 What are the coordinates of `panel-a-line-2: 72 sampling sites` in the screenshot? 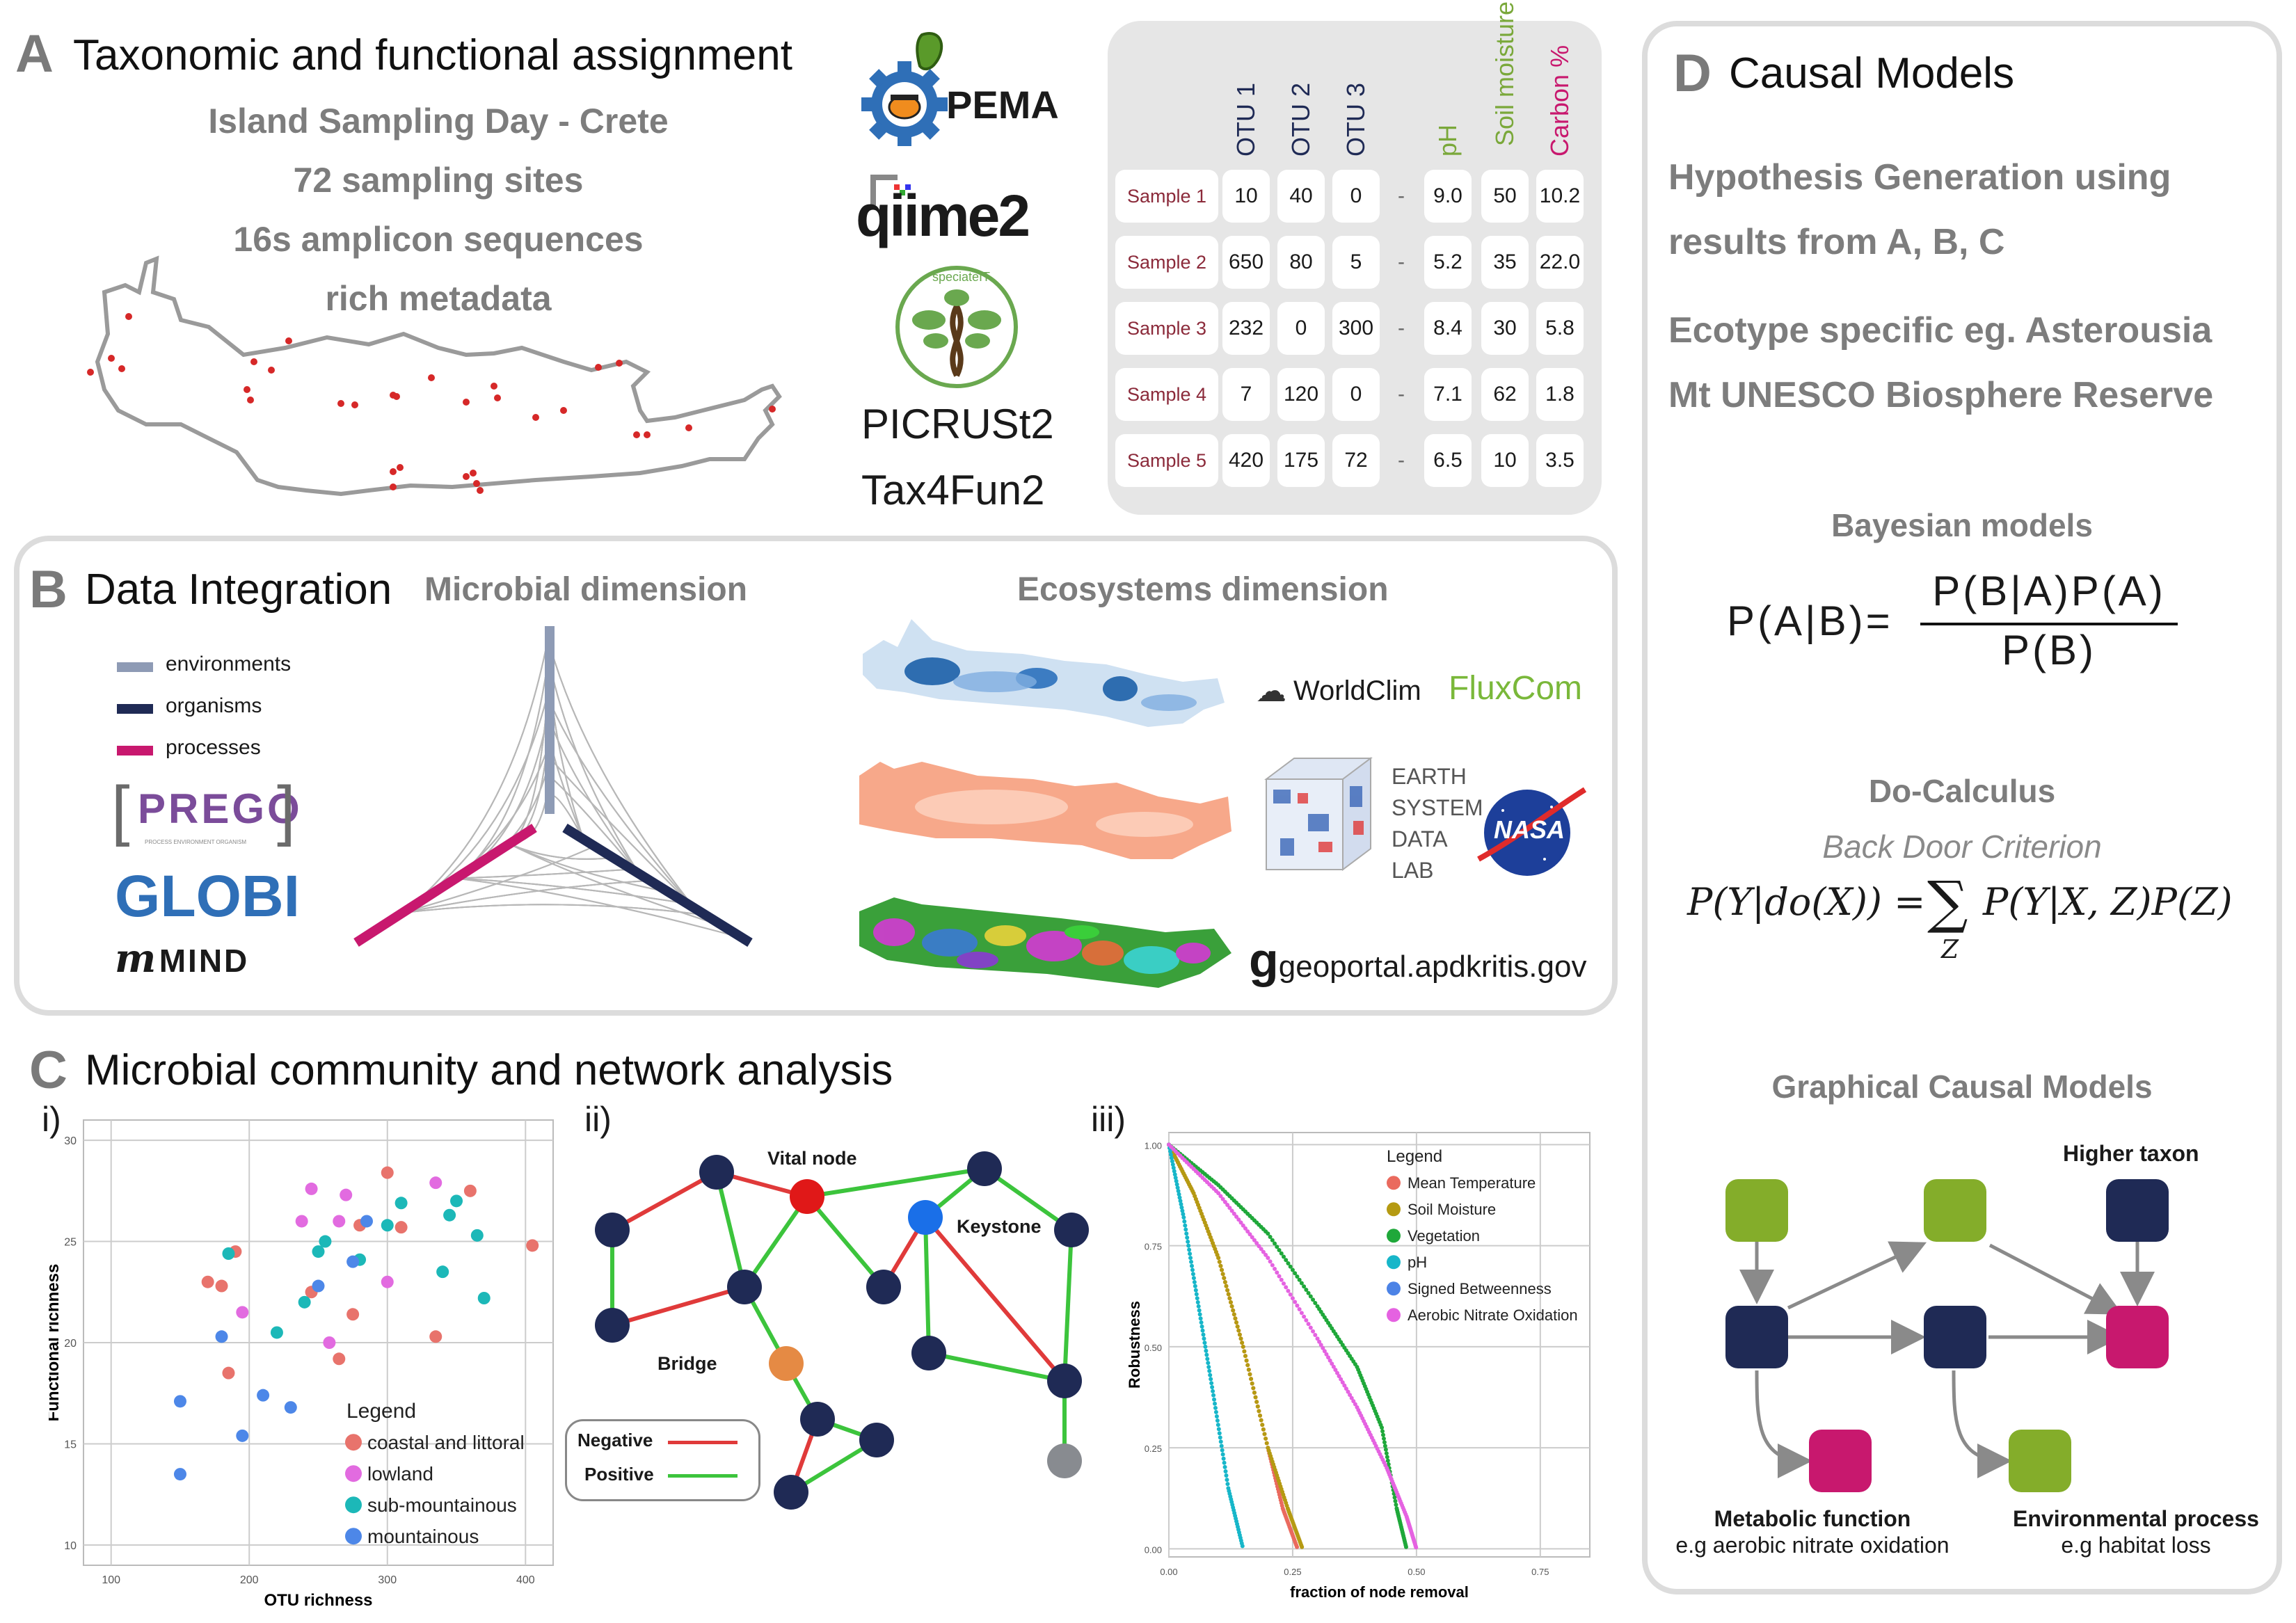 It's located at (439, 181).